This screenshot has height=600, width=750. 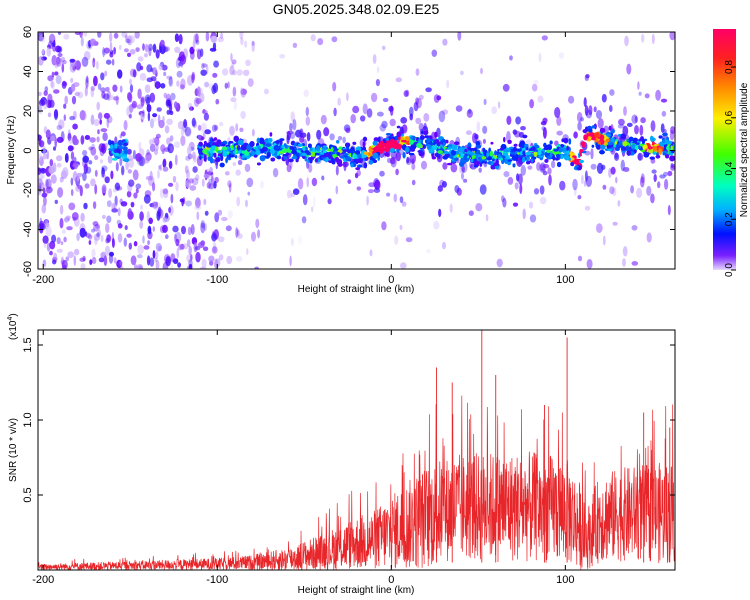 What do you see at coordinates (28, 269) in the screenshot?
I see `spectrogram-ytick-label: -60` at bounding box center [28, 269].